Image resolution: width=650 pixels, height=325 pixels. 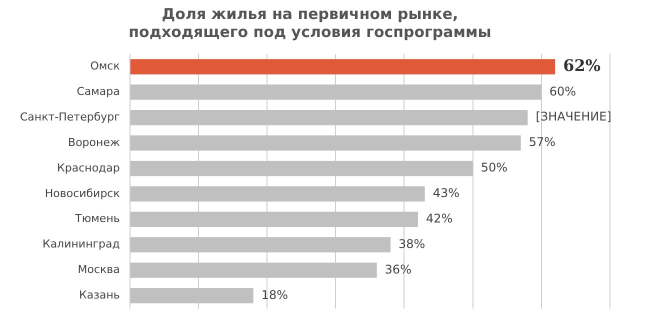 I want to click on data-label: 60%, so click(x=562, y=91).